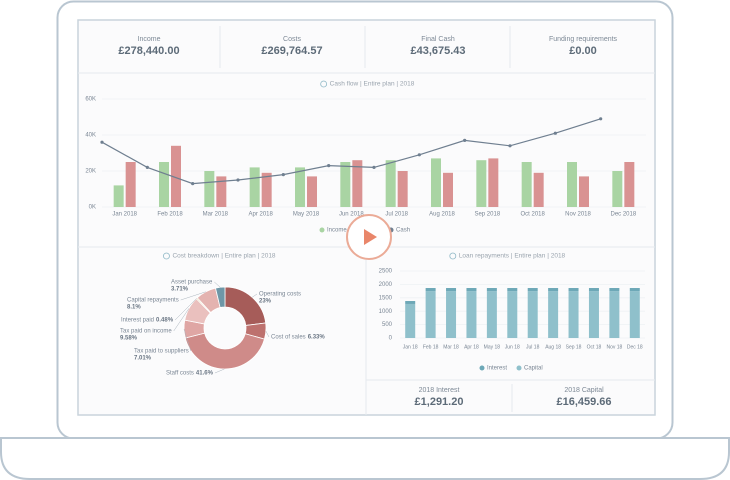 The height and width of the screenshot is (480, 730). I want to click on summary-value: £16,459.66, so click(583, 402).